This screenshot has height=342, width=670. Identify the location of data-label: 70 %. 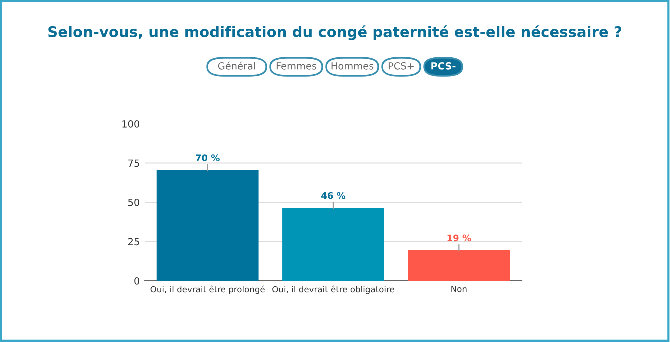
(208, 158).